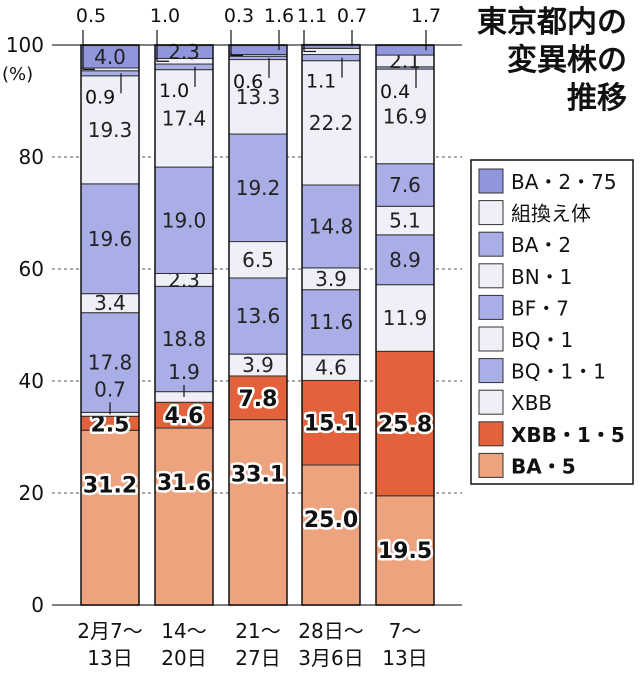 Image resolution: width=640 pixels, height=675 pixels. Describe the element at coordinates (25, 45) in the screenshot. I see `y-tick-100: 100` at that location.